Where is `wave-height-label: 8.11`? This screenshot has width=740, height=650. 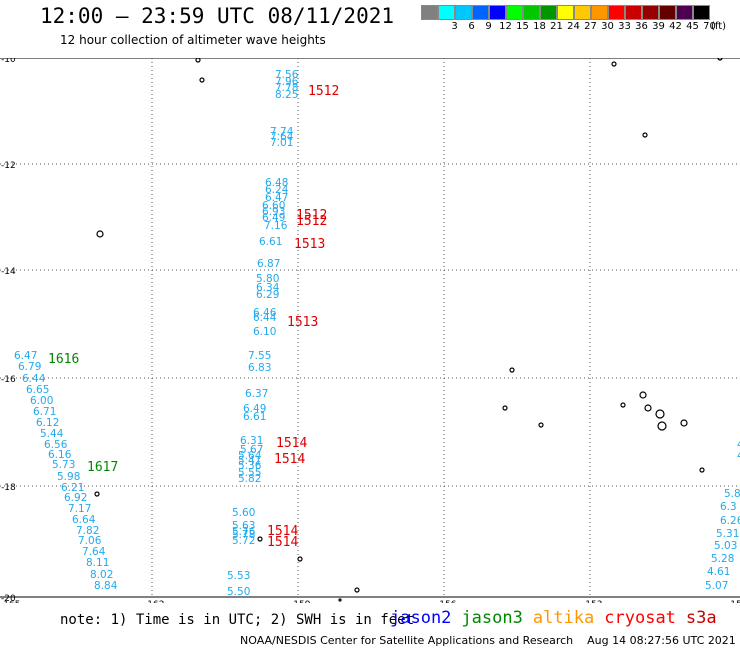
wave-height-label: 8.11 is located at coordinates (97, 563).